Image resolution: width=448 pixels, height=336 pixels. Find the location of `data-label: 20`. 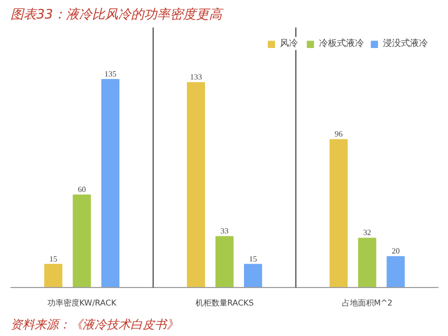

data-label: 20 is located at coordinates (396, 251).